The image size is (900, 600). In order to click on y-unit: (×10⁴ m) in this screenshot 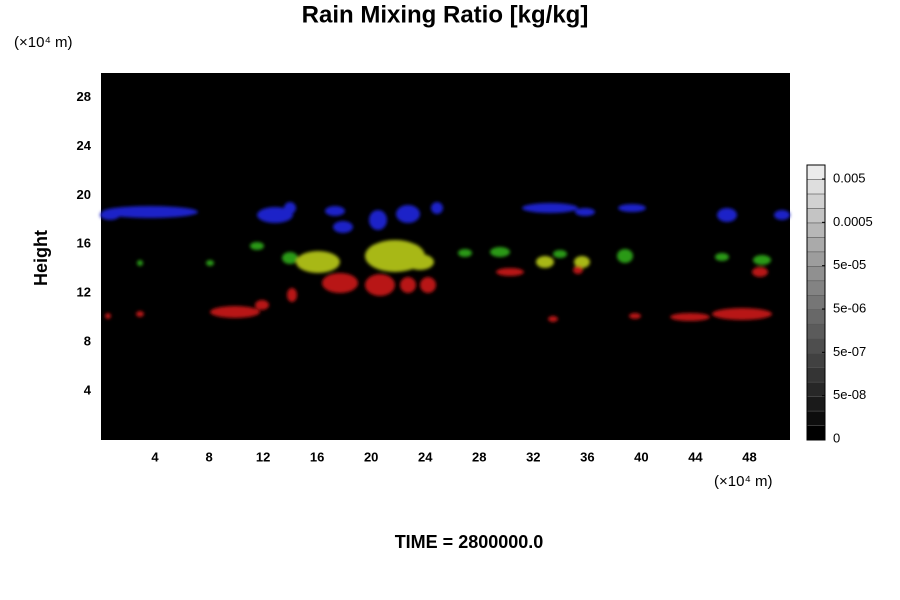, I will do `click(43, 42)`.